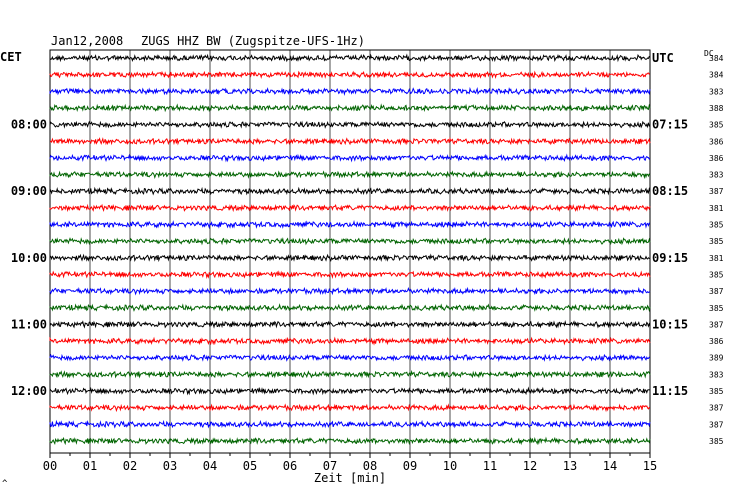 Image resolution: width=730 pixels, height=494 pixels. Describe the element at coordinates (50, 466) in the screenshot. I see `x-tick-label: 00` at that location.